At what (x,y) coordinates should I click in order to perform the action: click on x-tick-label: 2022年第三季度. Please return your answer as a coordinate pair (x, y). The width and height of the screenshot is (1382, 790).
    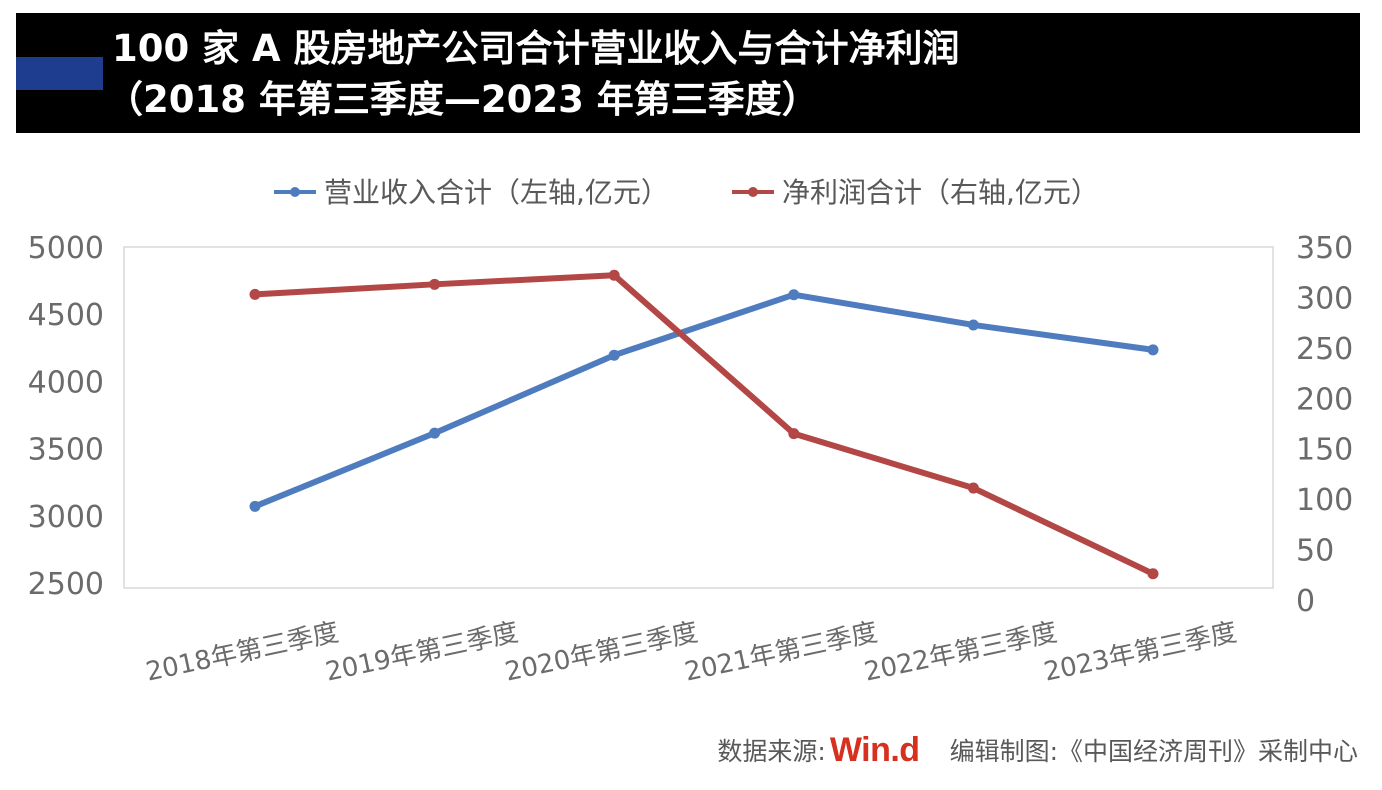
    Looking at the image, I should click on (961, 653).